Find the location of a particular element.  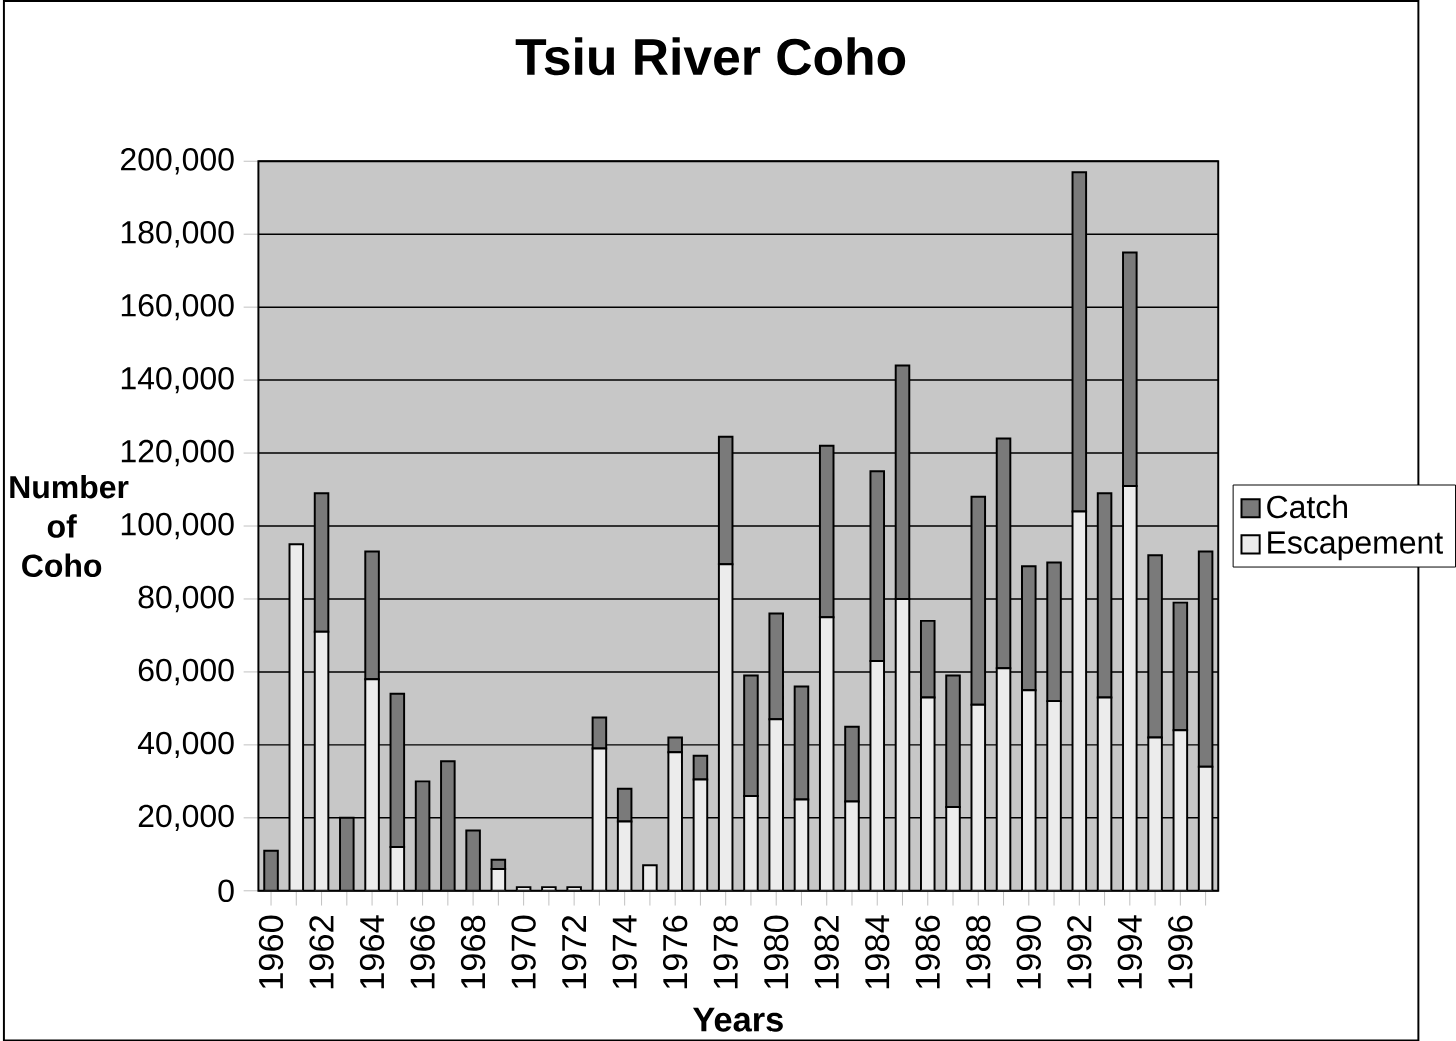

legend-label: Escapement is located at coordinates (1355, 545).